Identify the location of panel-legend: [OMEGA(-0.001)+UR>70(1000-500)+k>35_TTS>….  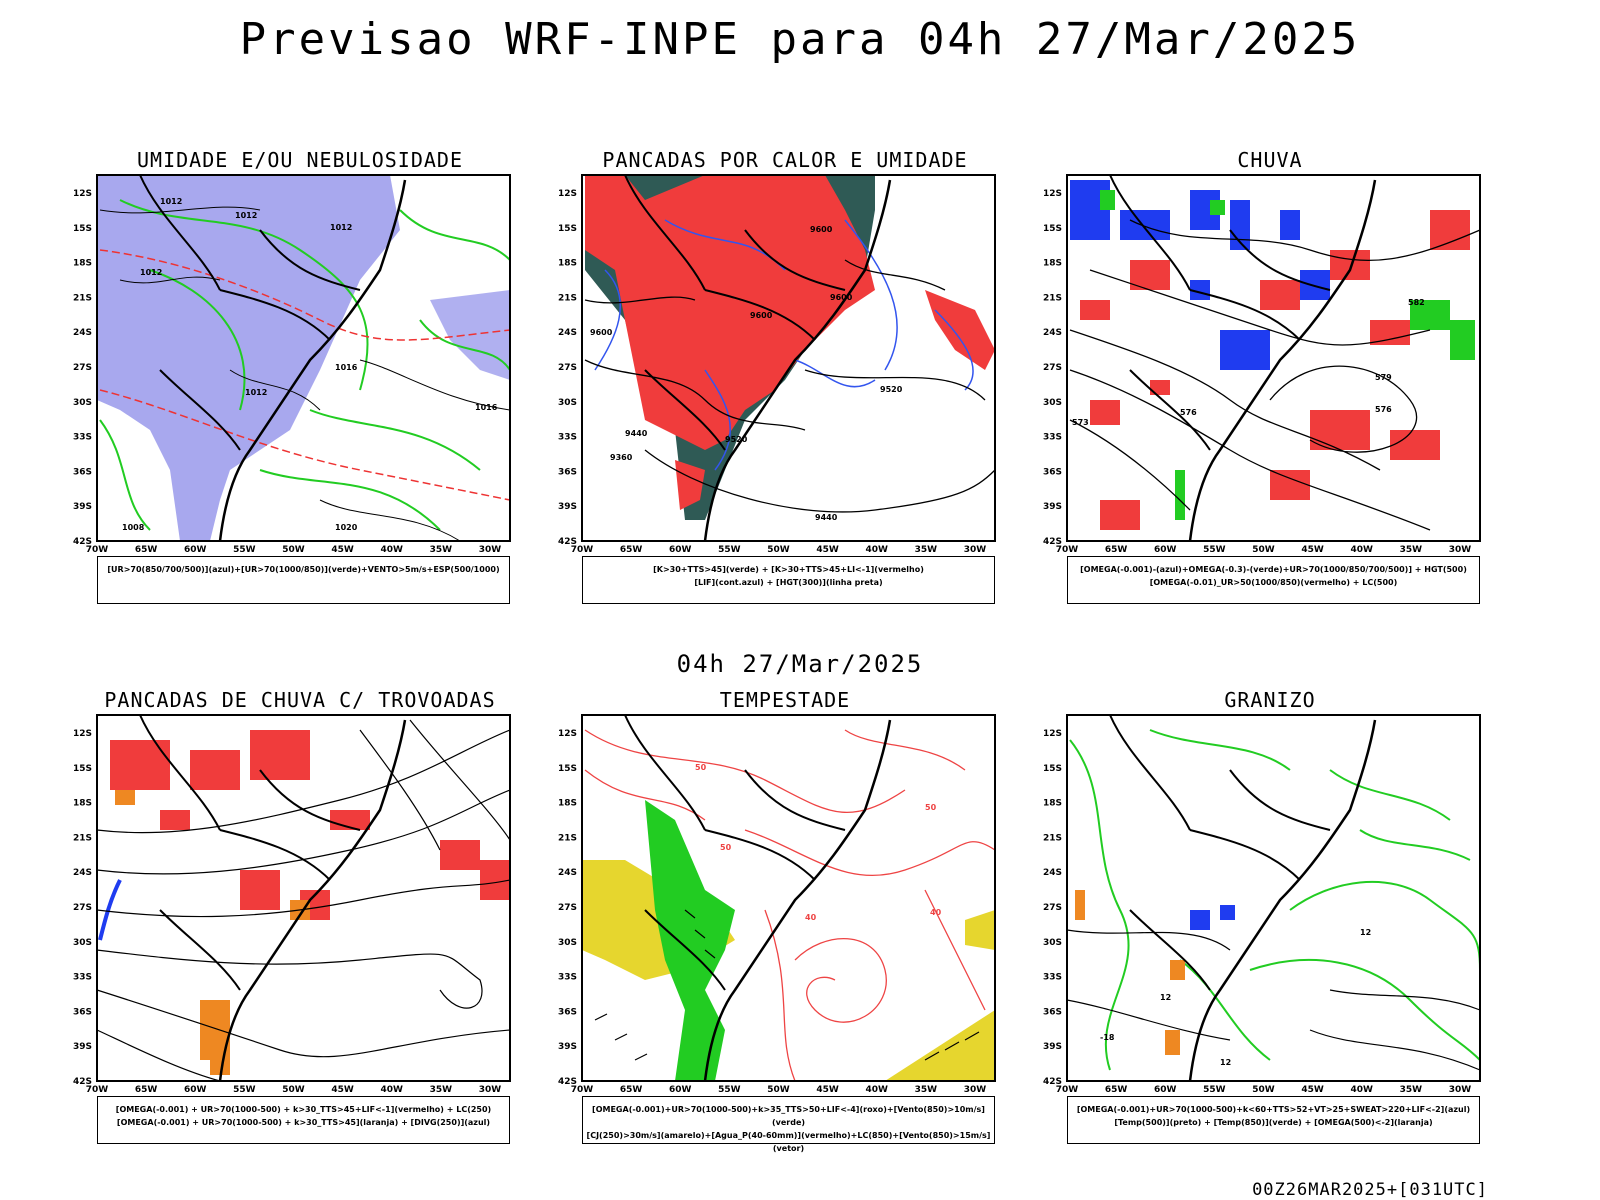
(788, 1124).